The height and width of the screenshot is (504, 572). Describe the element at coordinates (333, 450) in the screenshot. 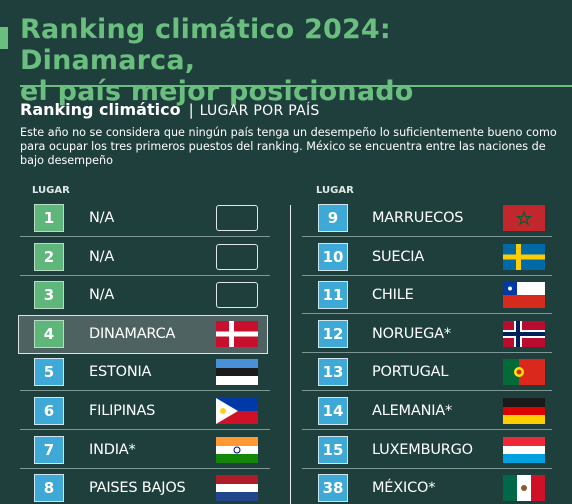

I see `rank-badge: 15` at that location.